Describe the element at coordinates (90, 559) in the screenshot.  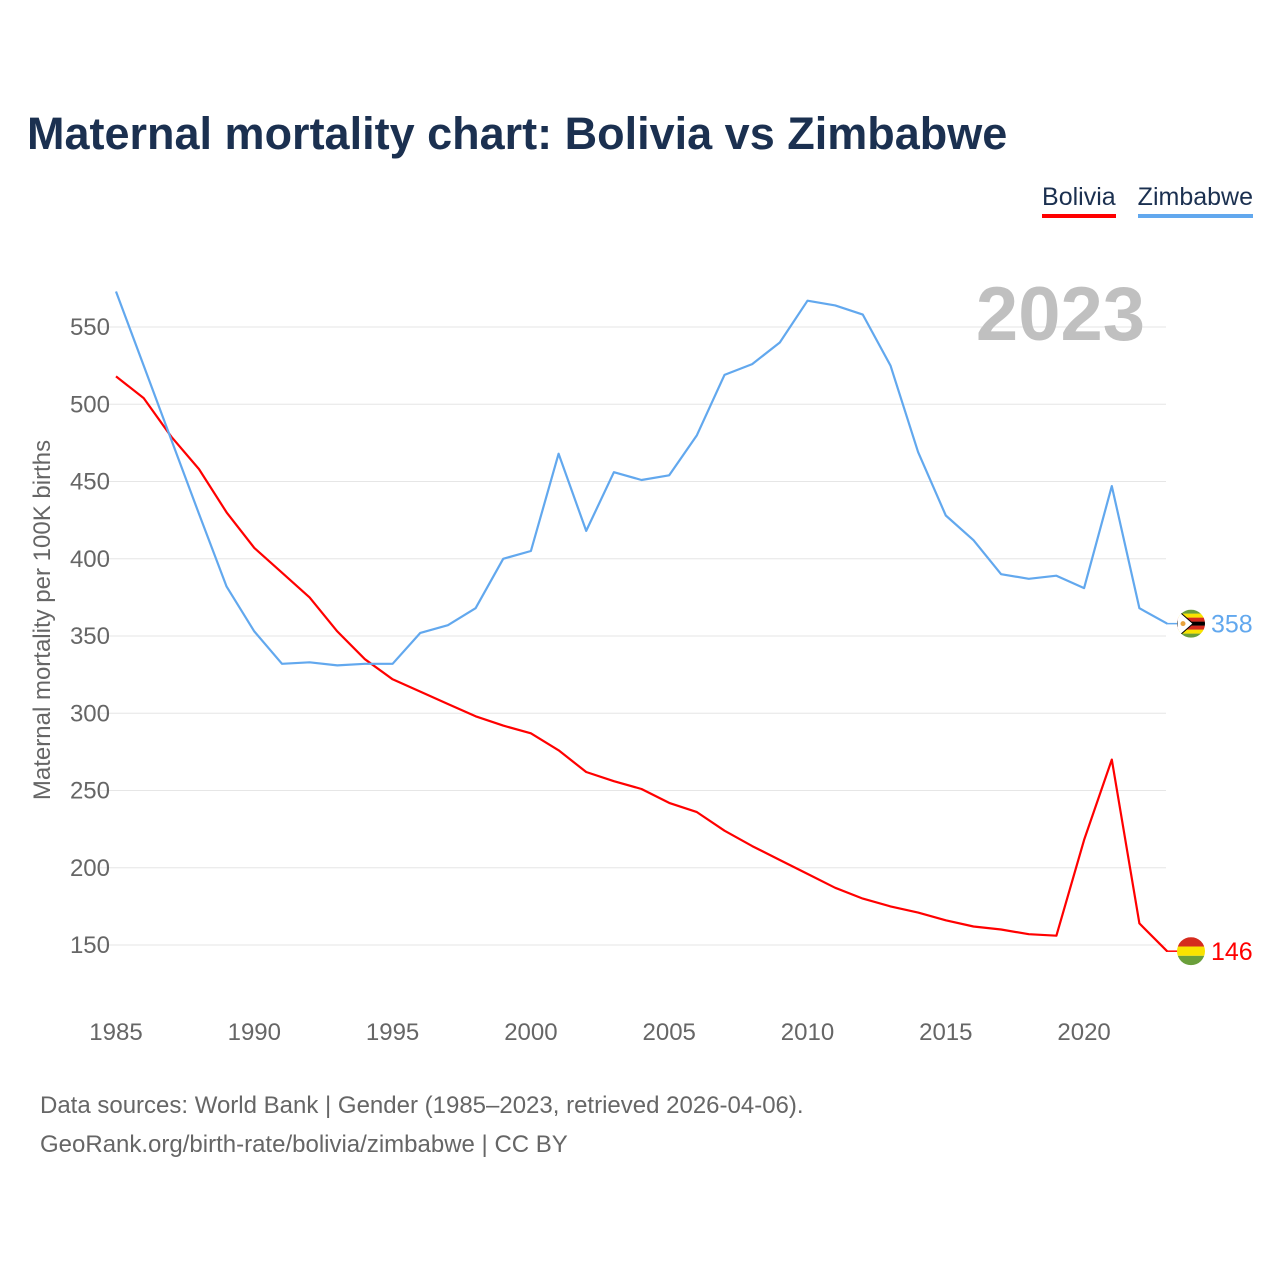
I see `y-tick-label: 400` at that location.